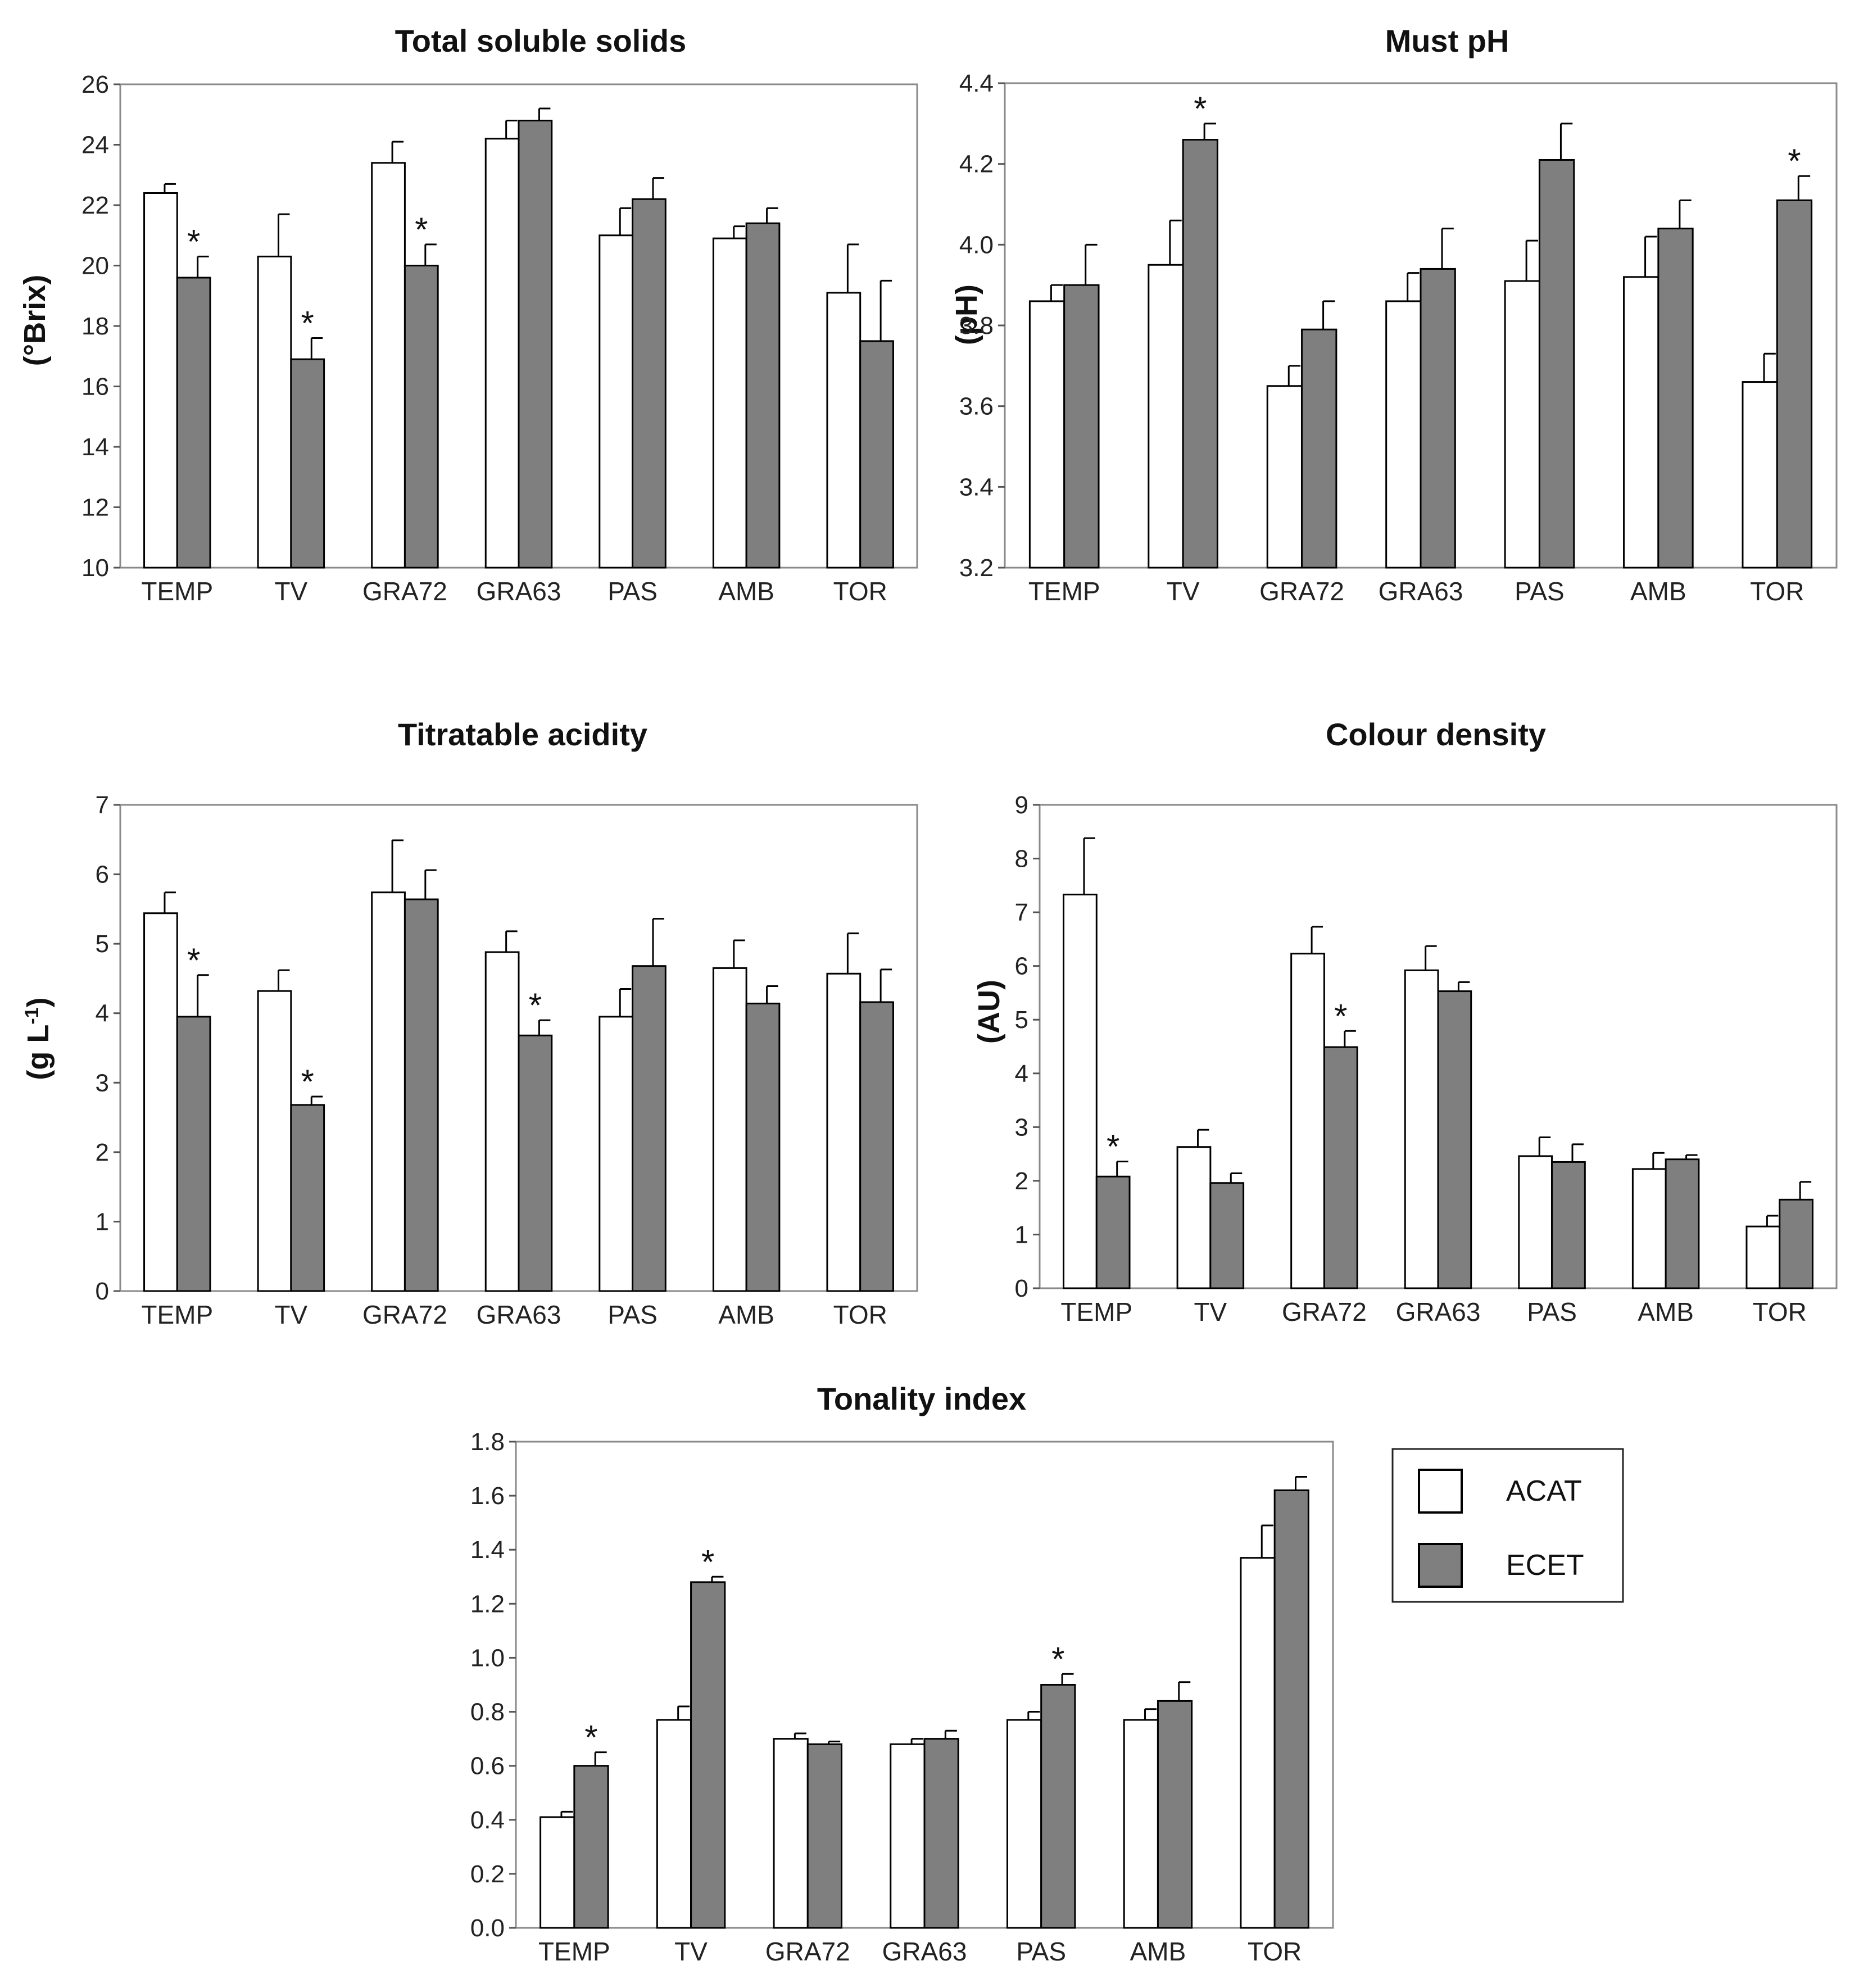  Describe the element at coordinates (487, 1442) in the screenshot. I see `y-tick-label: 1.8` at that location.